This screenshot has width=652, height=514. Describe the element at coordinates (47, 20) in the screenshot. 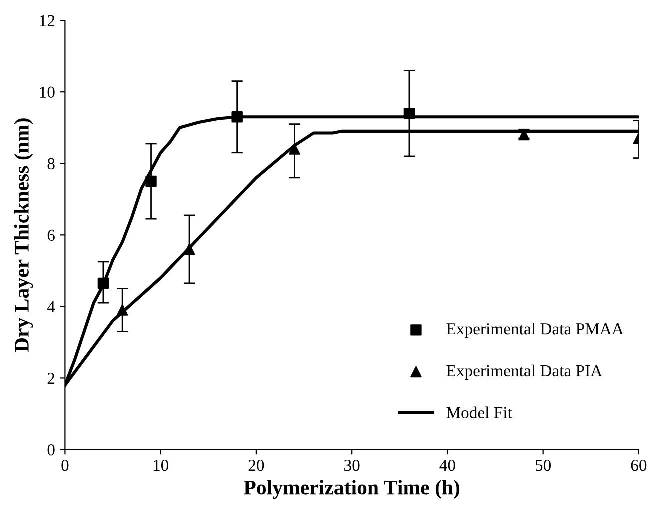

I see `y-tick-label: 12` at that location.